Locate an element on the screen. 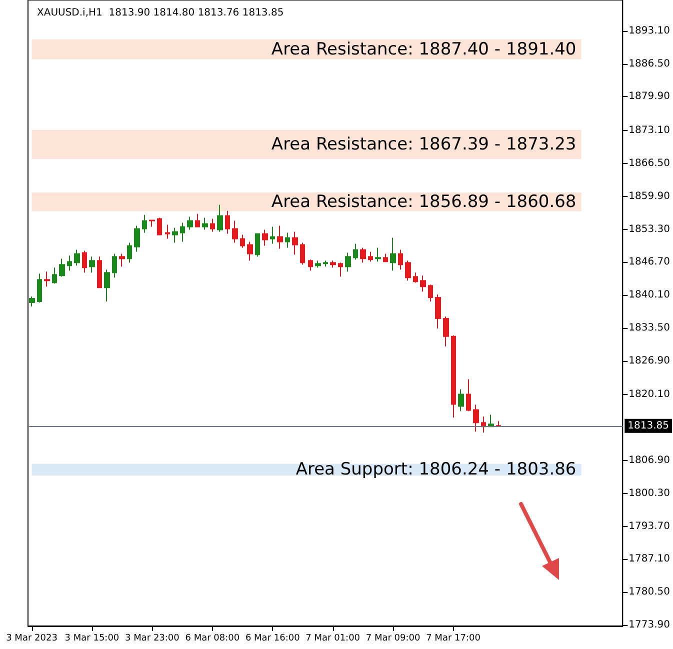  y-tick-label: 1873.10 is located at coordinates (649, 130).